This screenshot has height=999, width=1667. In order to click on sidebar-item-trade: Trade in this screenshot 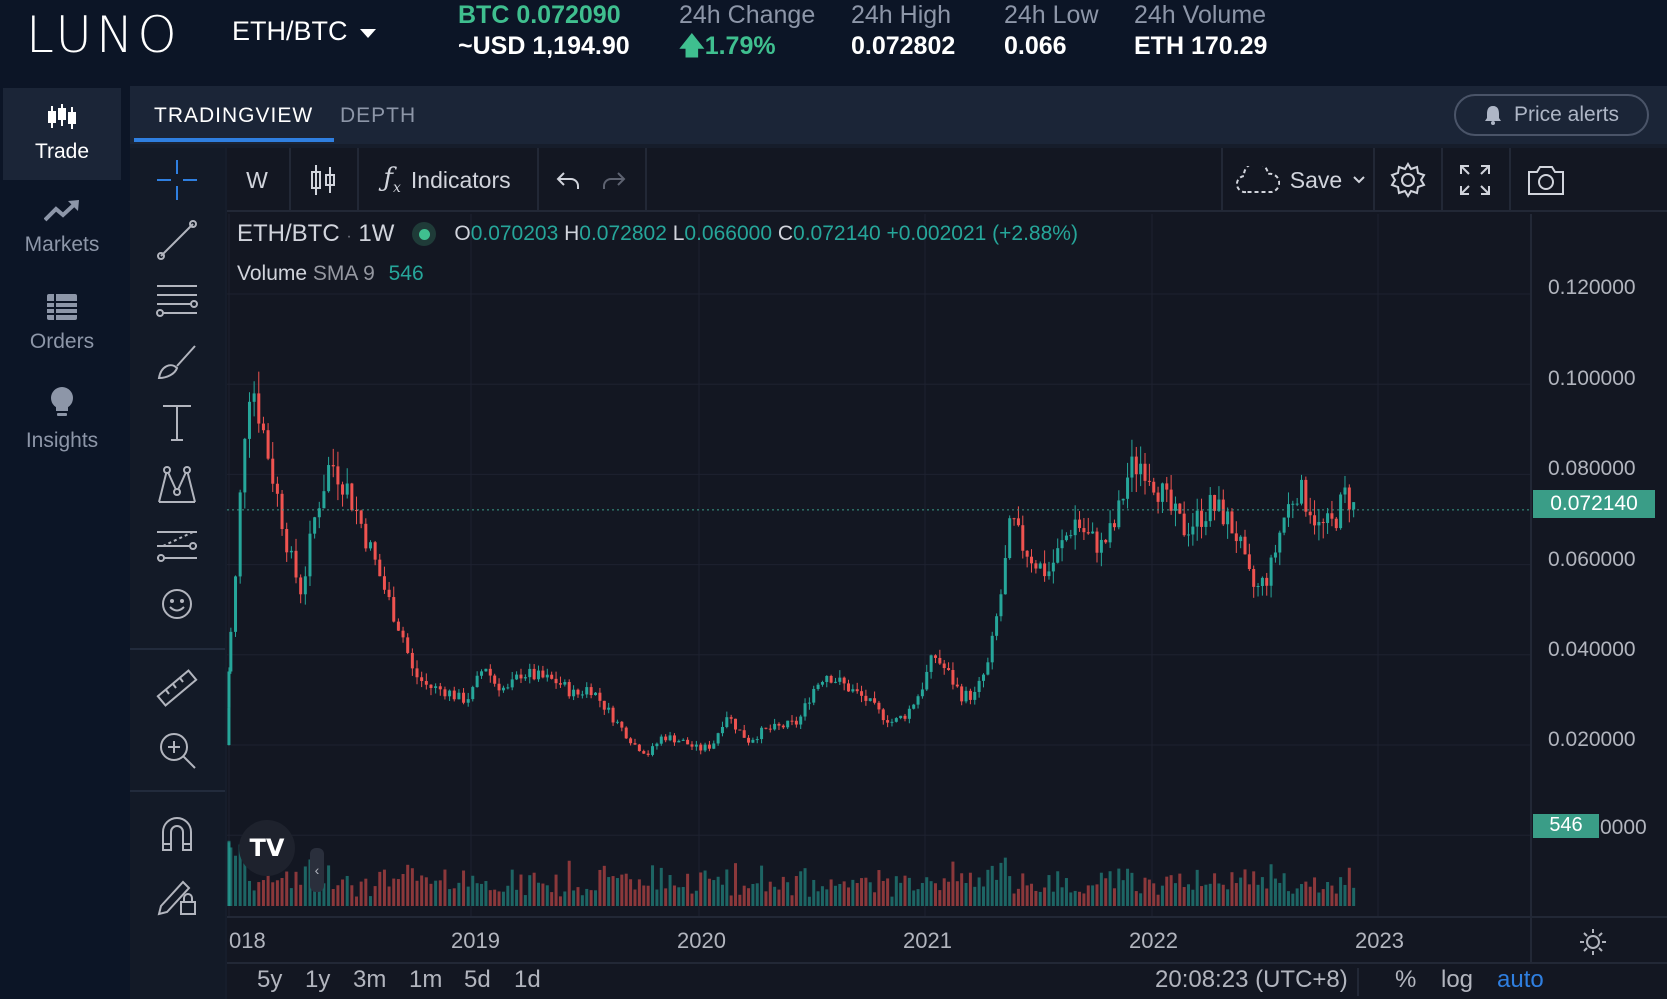, I will do `click(62, 134)`.